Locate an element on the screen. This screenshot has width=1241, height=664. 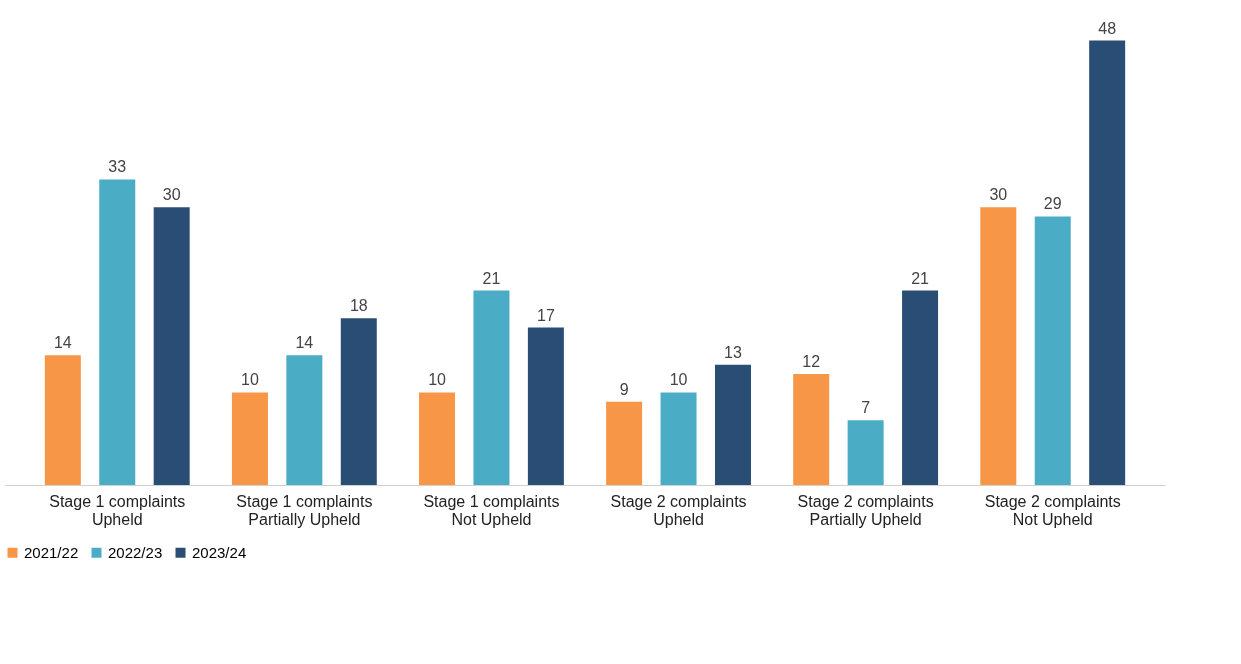
data-label: 13 is located at coordinates (733, 352).